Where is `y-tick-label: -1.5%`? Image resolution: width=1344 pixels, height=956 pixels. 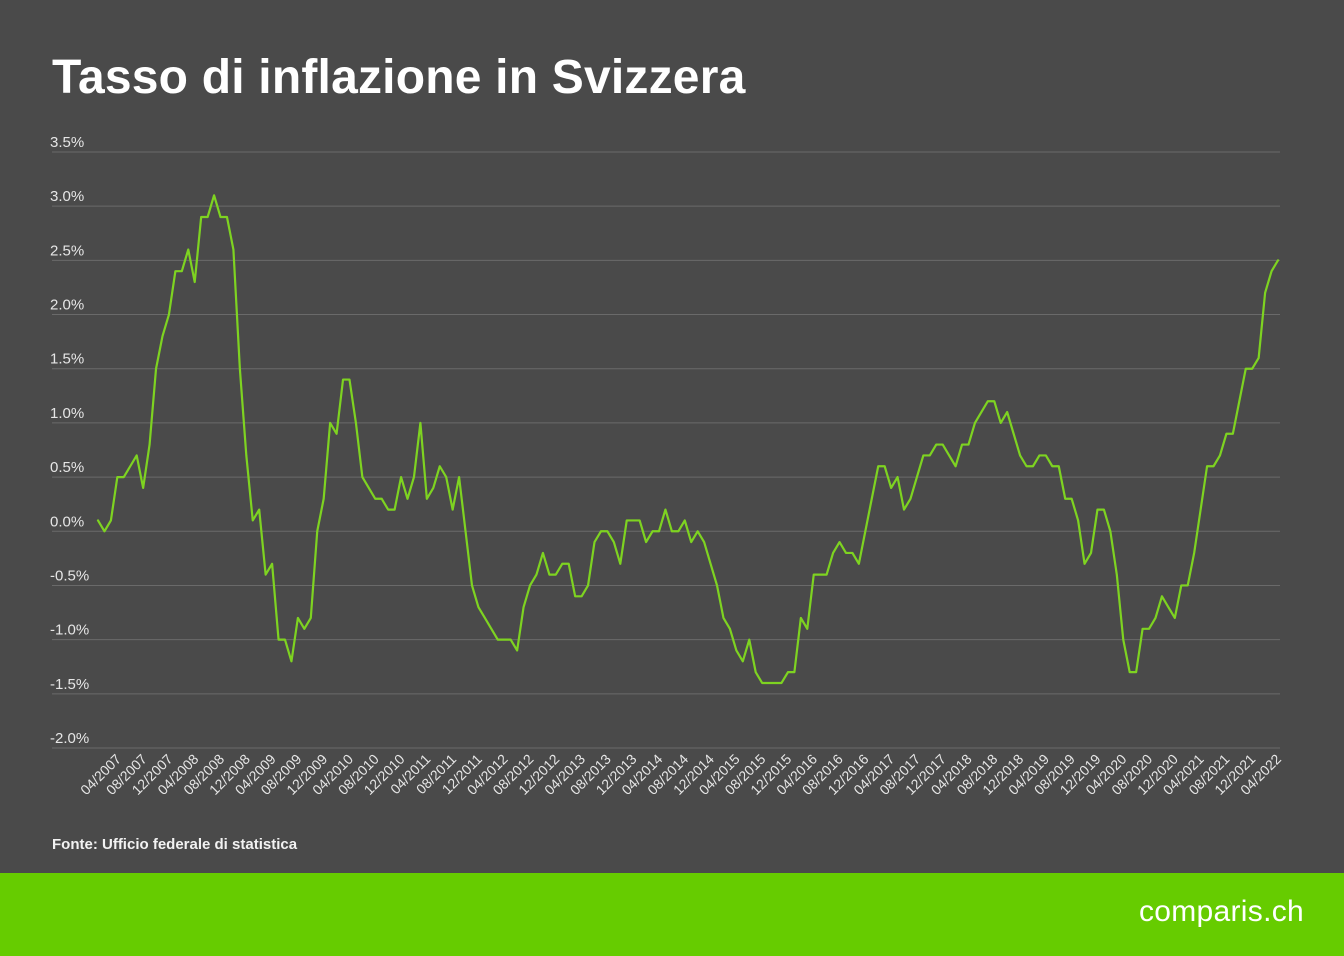
y-tick-label: -1.5% is located at coordinates (69, 684).